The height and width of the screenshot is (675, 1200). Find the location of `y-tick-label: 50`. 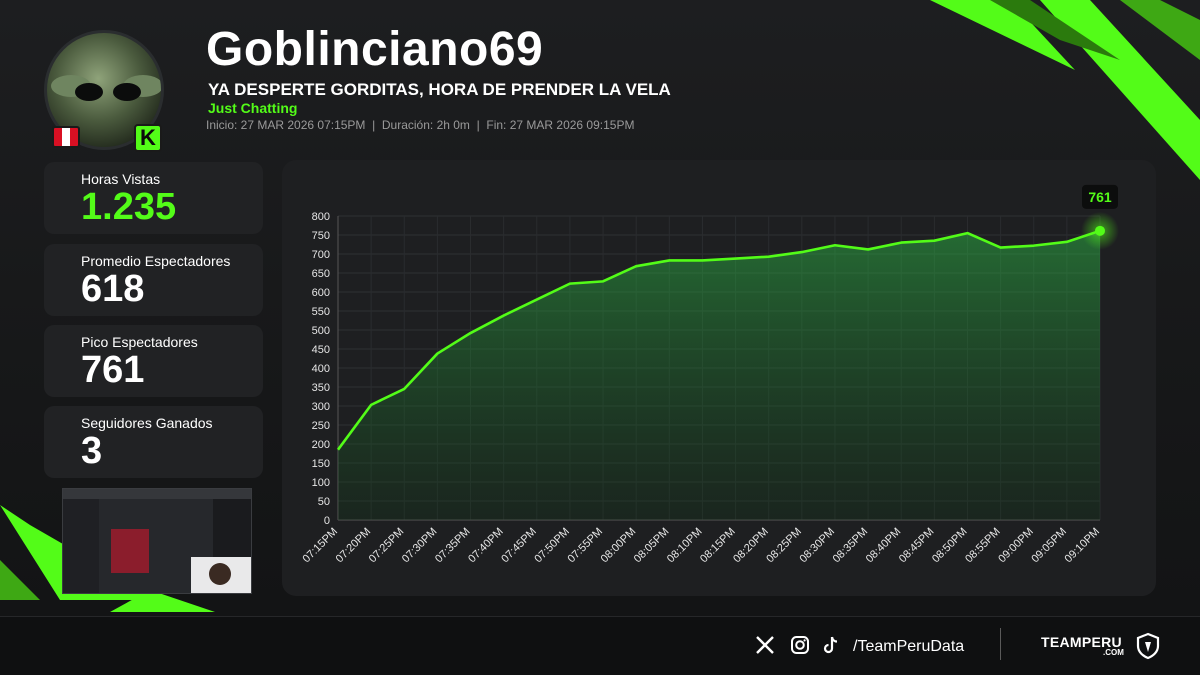

y-tick-label: 50 is located at coordinates (324, 502).